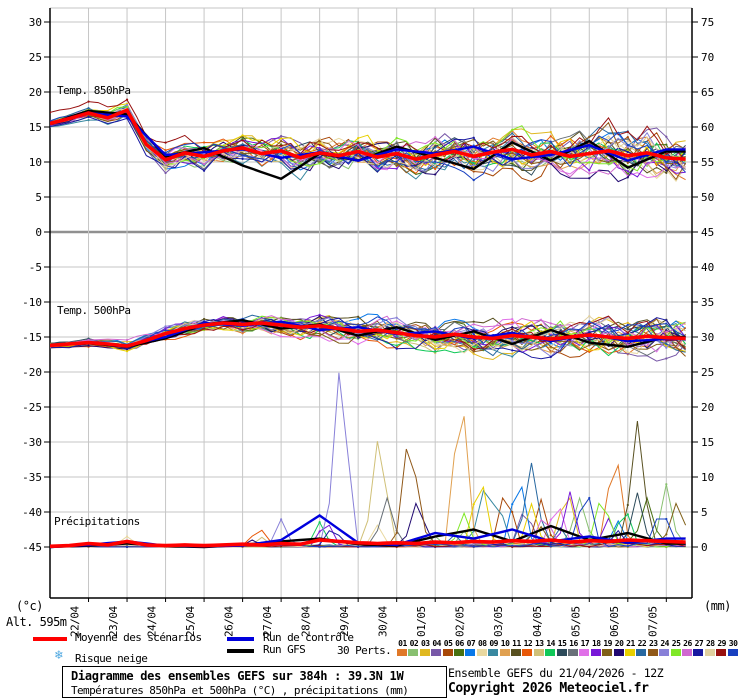 The width and height of the screenshot is (740, 700). I want to click on pert-key-10: 10, so click(505, 647).